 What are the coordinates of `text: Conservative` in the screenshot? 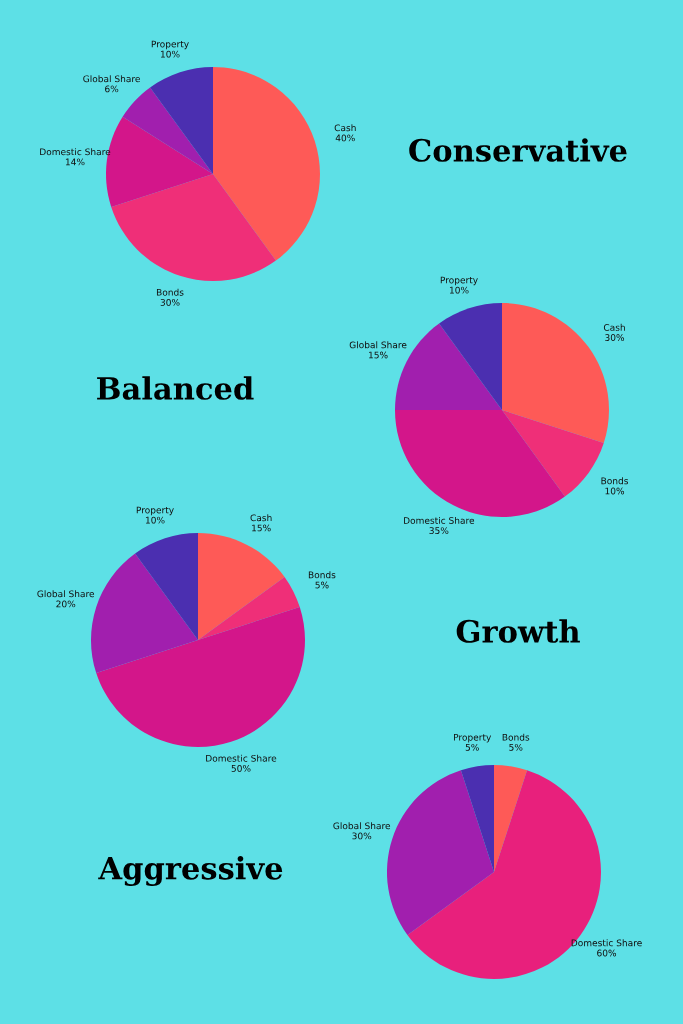 It's located at (518, 150).